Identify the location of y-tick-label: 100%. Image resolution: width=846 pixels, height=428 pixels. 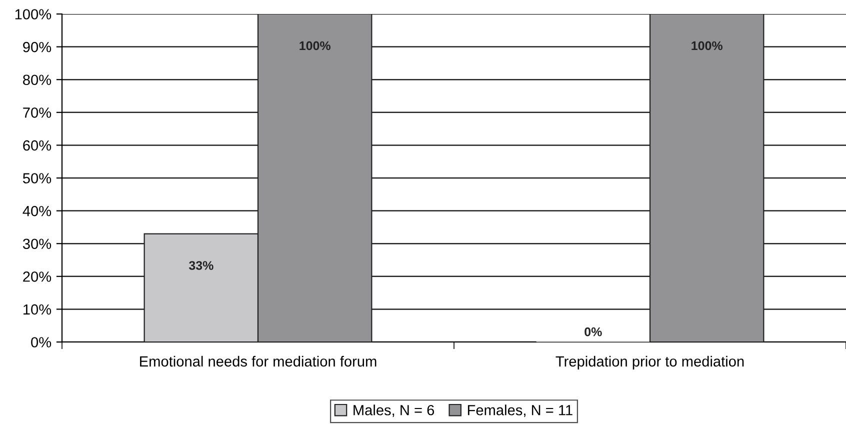
(33, 14).